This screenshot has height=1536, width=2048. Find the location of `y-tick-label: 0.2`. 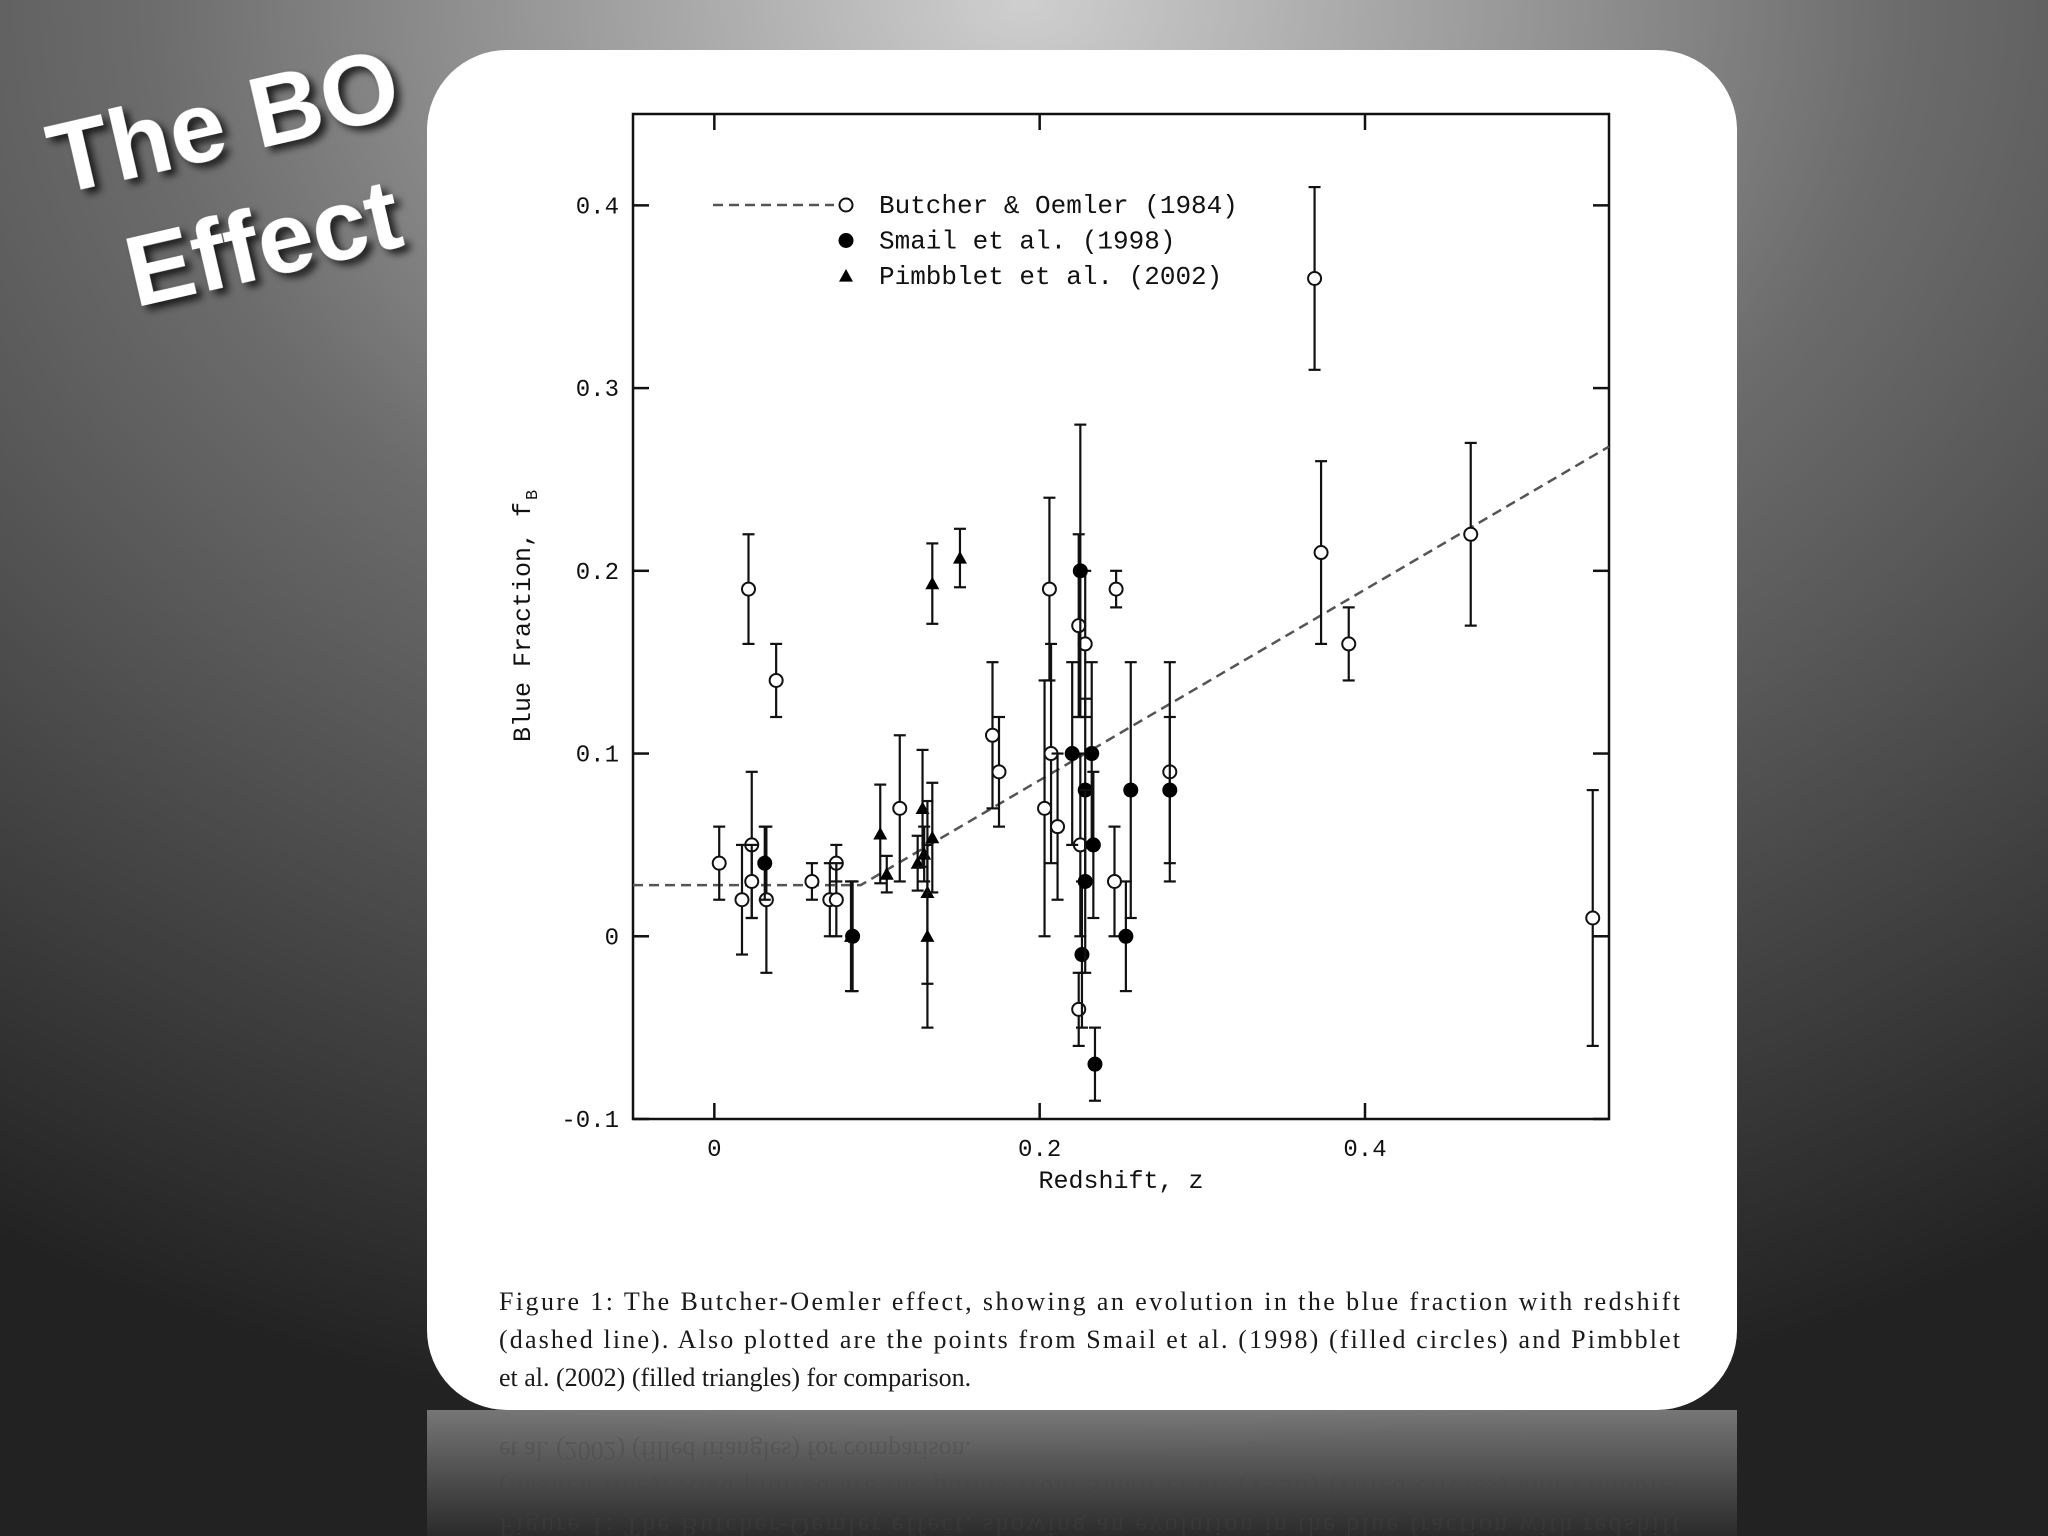

y-tick-label: 0.2 is located at coordinates (597, 573).